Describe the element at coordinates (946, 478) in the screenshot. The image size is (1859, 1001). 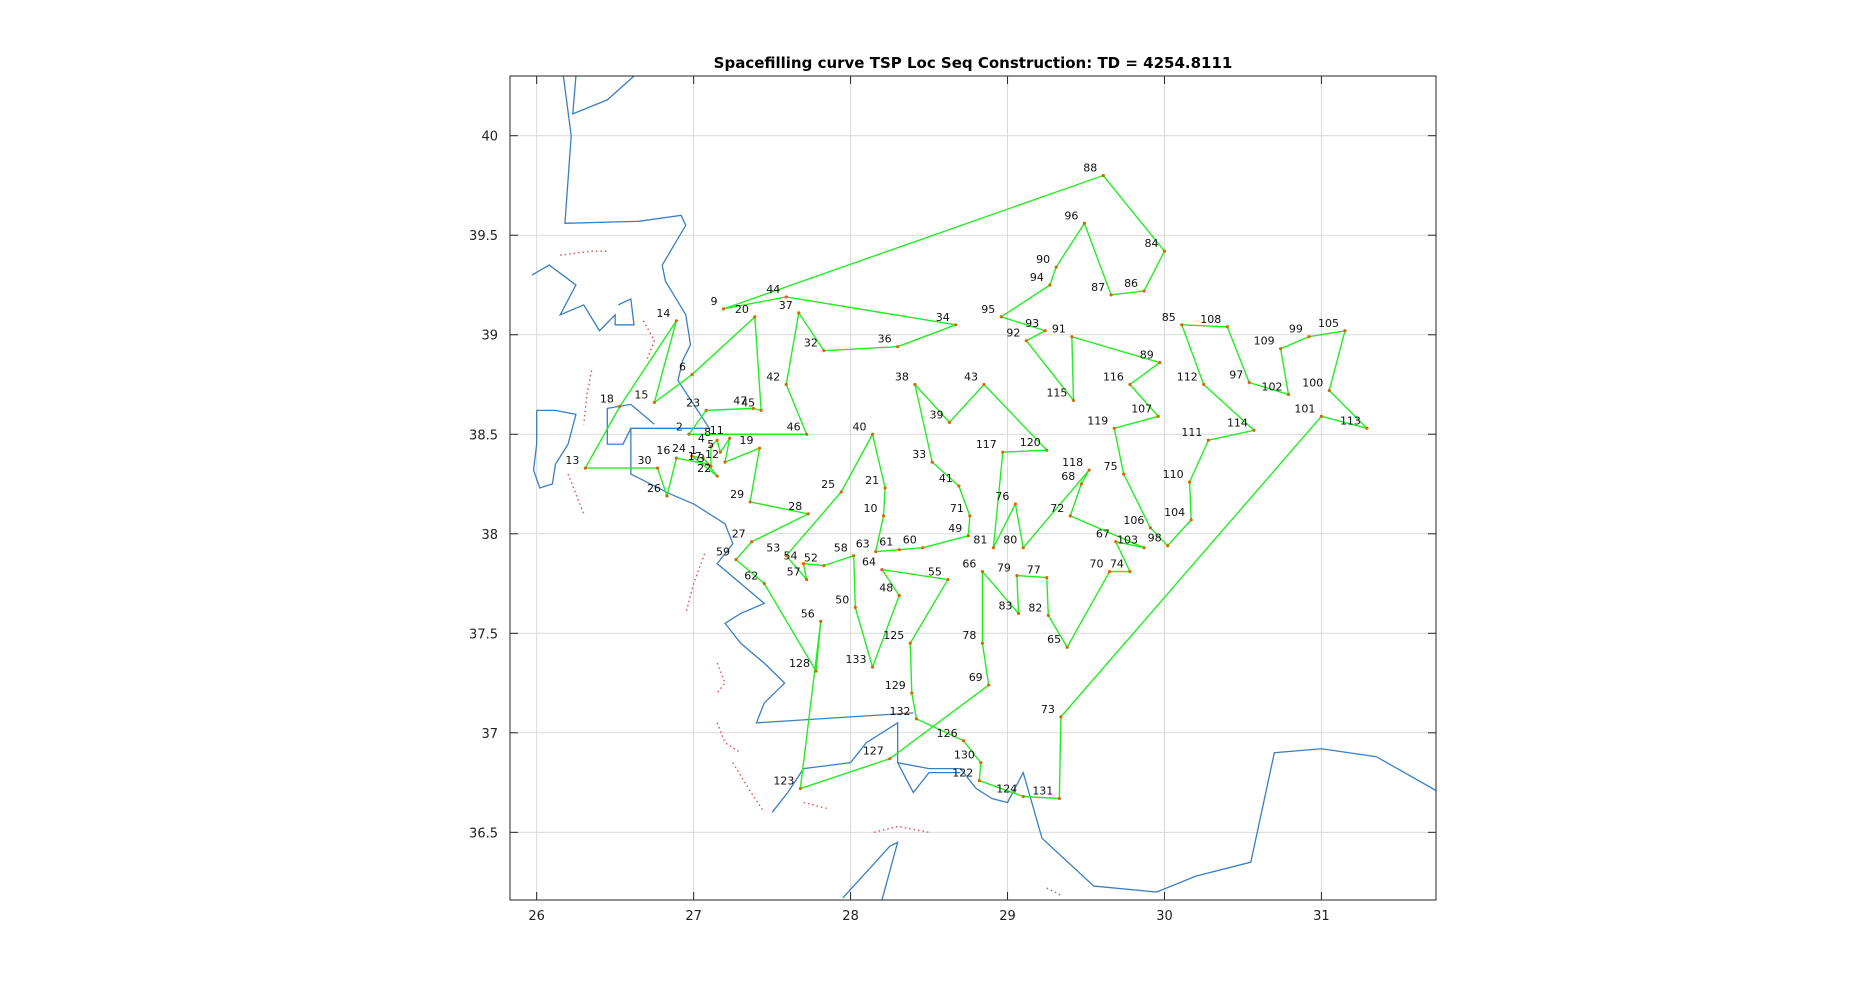
I see `stop-label: 41` at that location.